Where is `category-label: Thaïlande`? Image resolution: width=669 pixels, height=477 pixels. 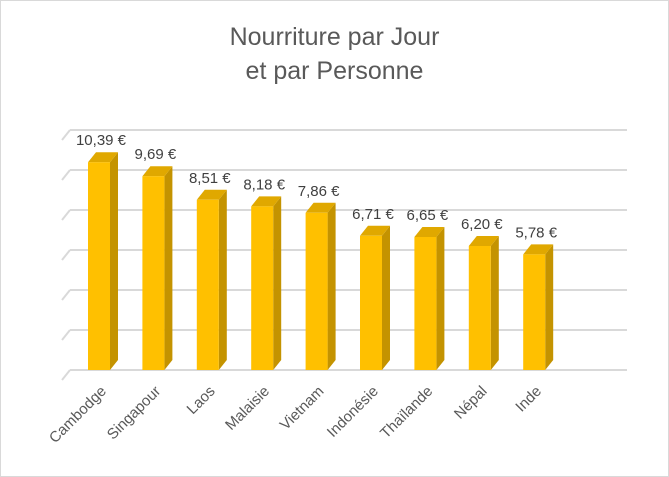
category-label: Thaïlande is located at coordinates (406, 412).